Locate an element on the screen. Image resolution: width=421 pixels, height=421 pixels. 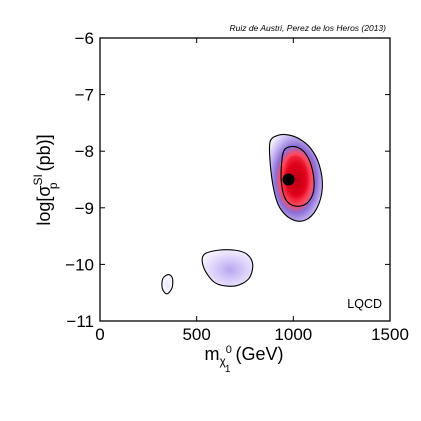
main-region-inner-contour is located at coordinates (297, 176).